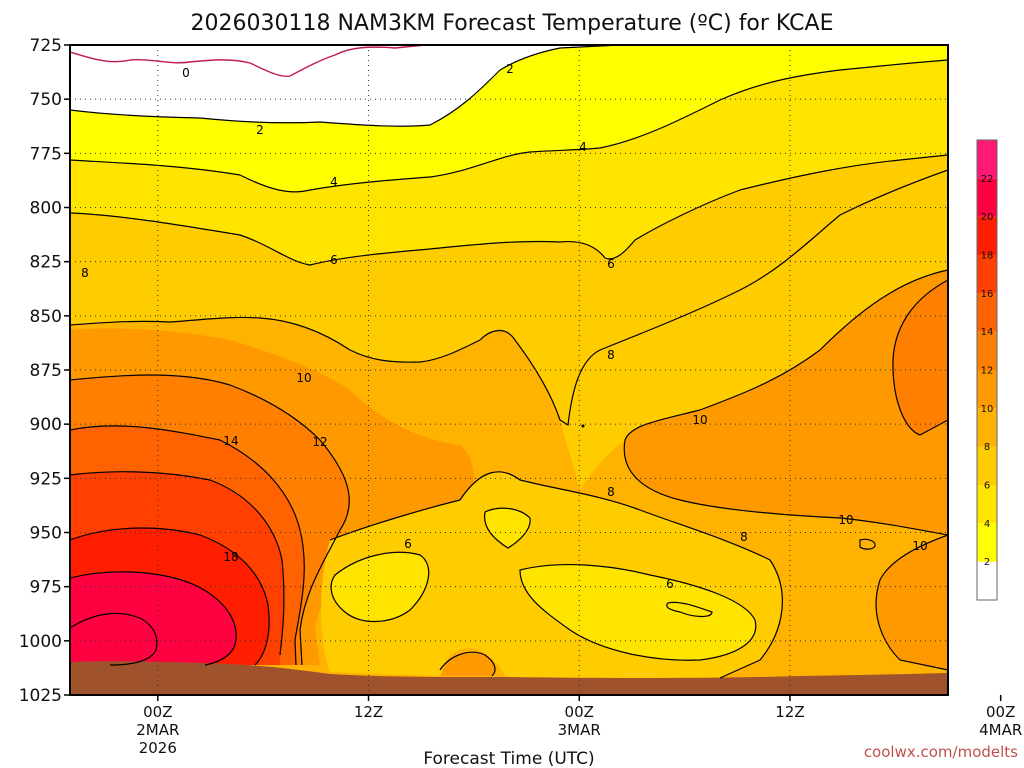 This screenshot has width=1024, height=768. Describe the element at coordinates (689, 609) in the screenshot. I see `contour-4-small` at that location.